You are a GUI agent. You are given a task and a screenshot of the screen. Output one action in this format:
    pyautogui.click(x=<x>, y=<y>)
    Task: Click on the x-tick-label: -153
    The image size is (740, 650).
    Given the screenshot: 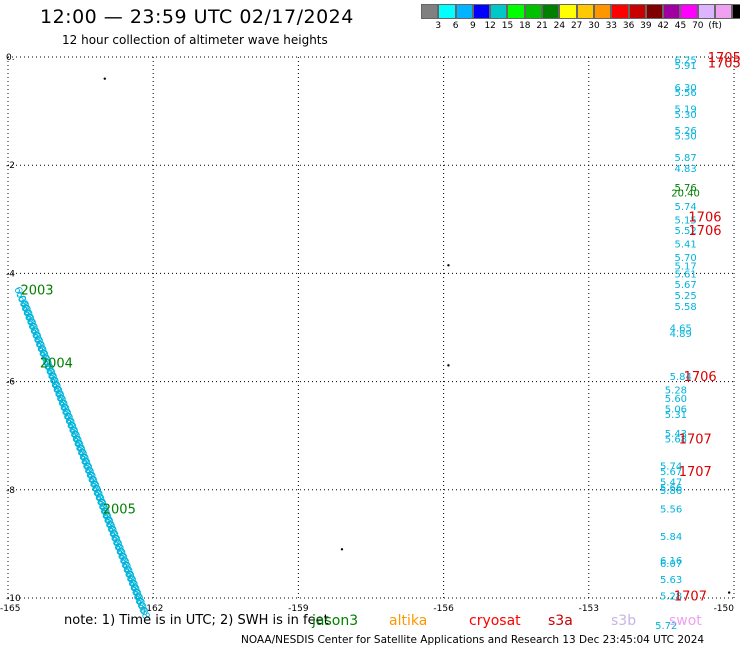 What is the action you would take?
    pyautogui.click(x=589, y=609)
    